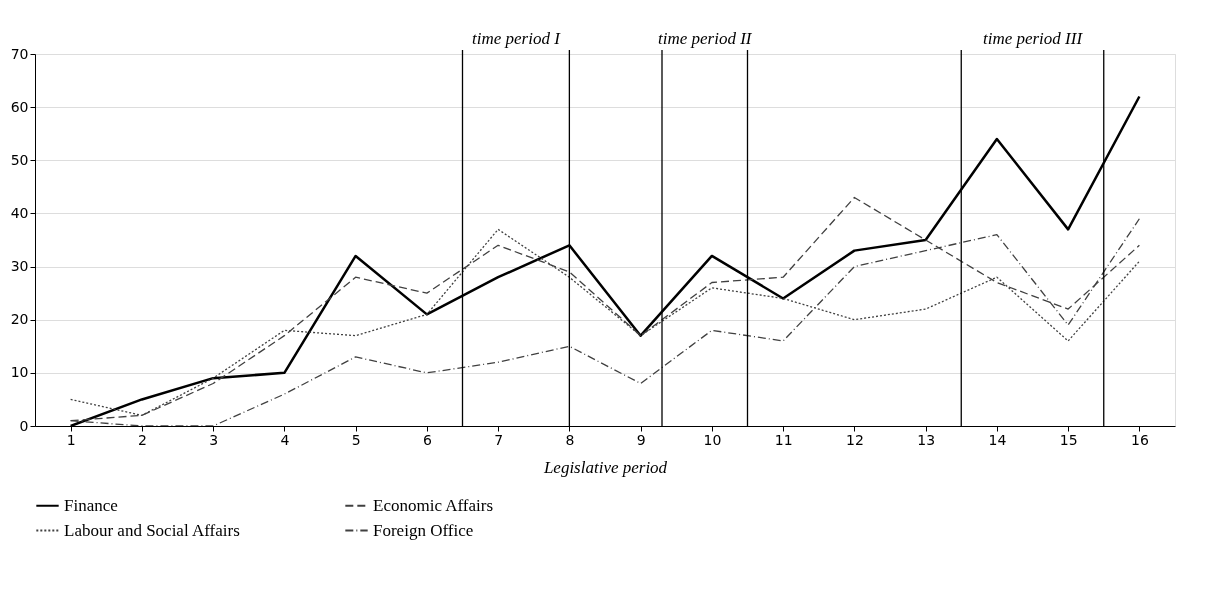 The image size is (1219, 603). What do you see at coordinates (705, 38) in the screenshot?
I see `text: time period II` at bounding box center [705, 38].